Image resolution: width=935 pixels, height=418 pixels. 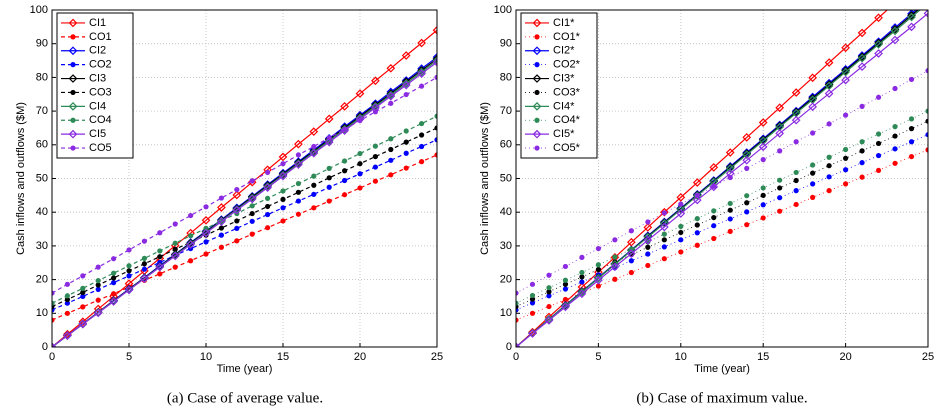 I want to click on legend-label: CO2, so click(x=100, y=65).